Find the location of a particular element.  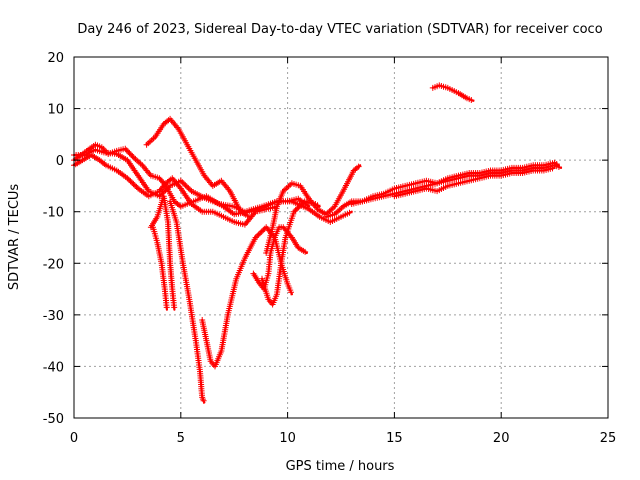

y-tick-labels: -50 -40 -30 -20 -10 0 10 20 is located at coordinates (53, 239).